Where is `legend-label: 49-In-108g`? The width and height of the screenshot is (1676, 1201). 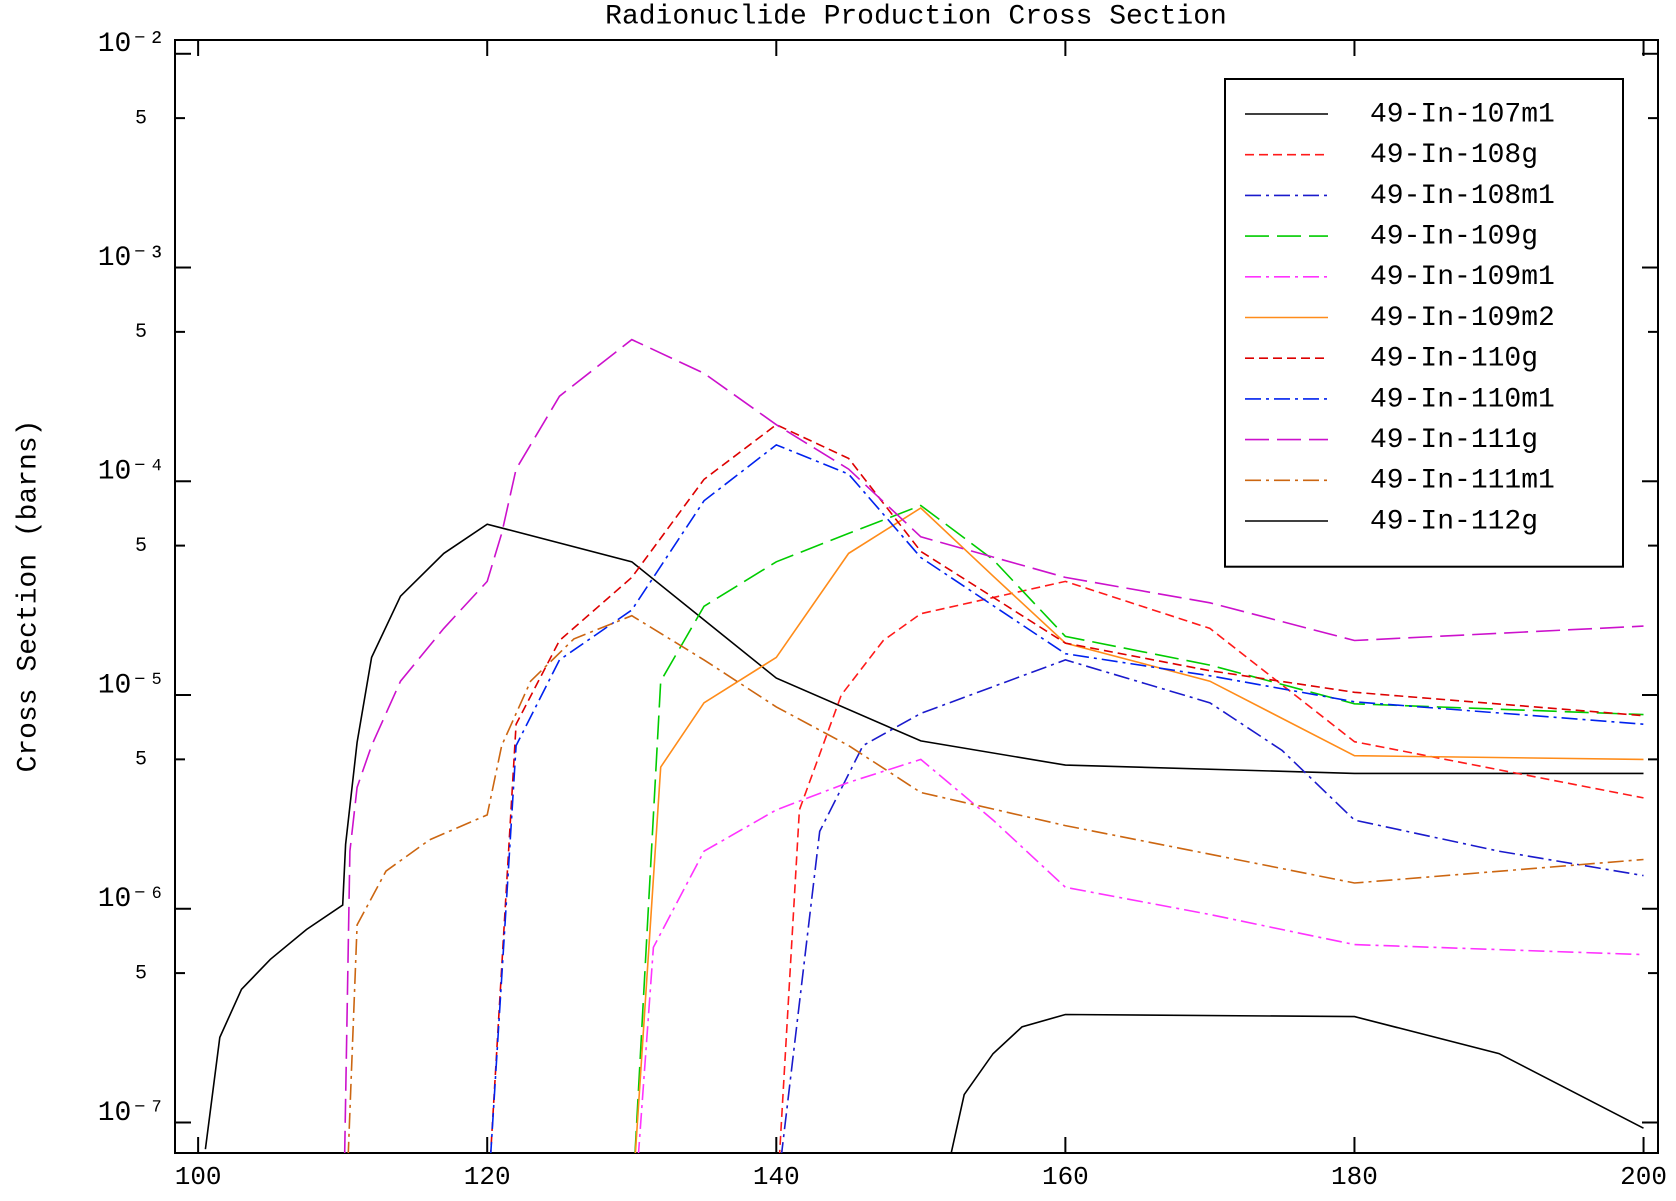
legend-label: 49-In-108g is located at coordinates (1454, 155).